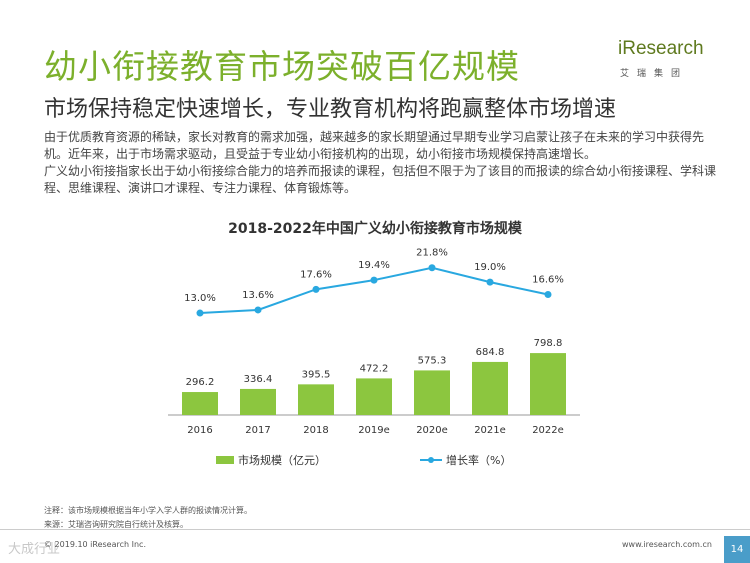 The height and width of the screenshot is (563, 750). What do you see at coordinates (258, 310) in the screenshot?
I see `growth-point-2017` at bounding box center [258, 310].